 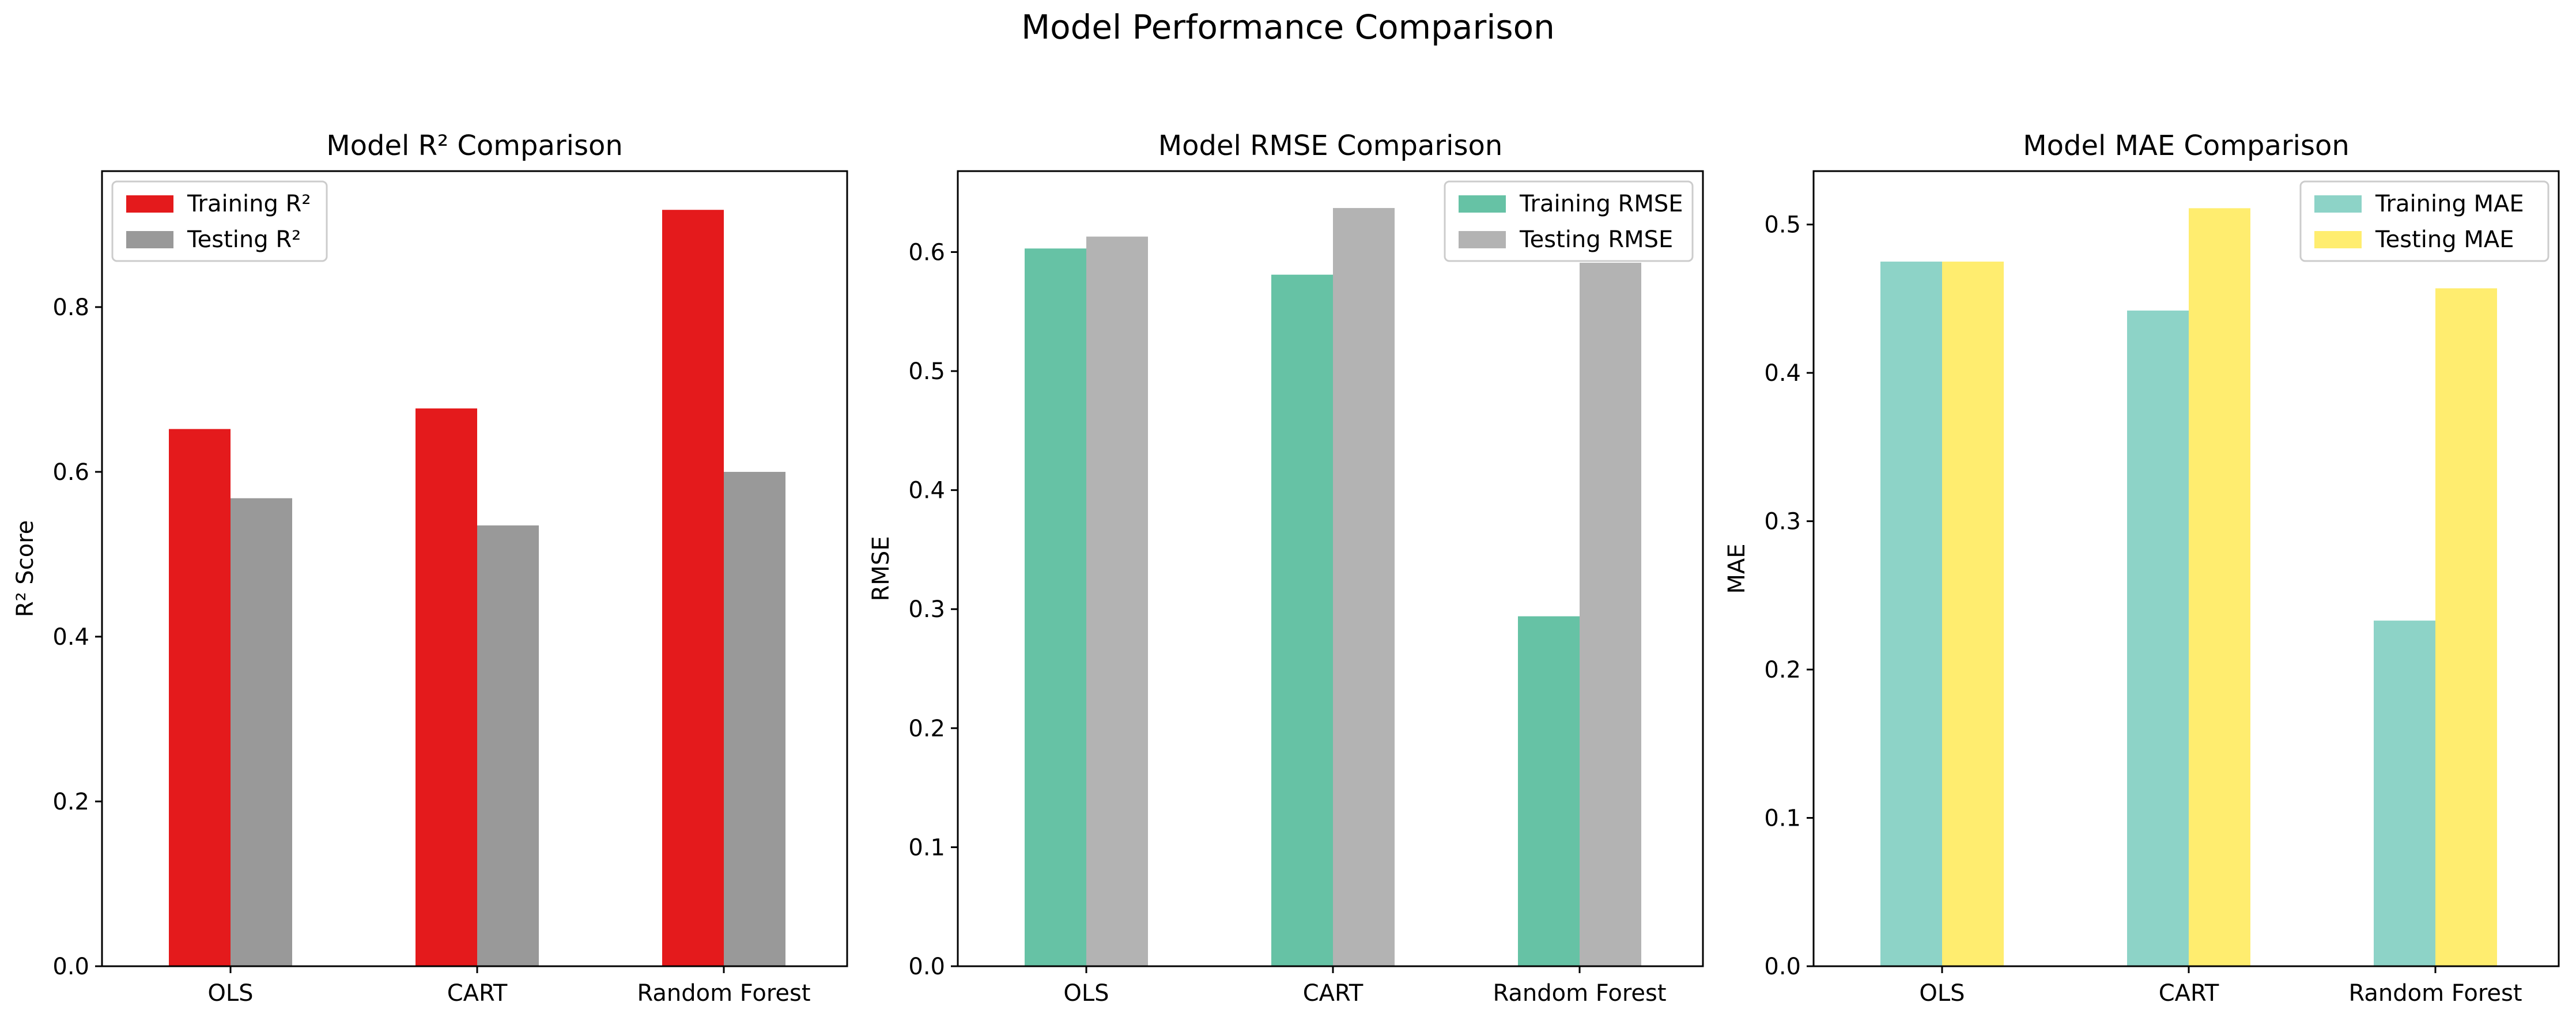 What do you see at coordinates (1601, 204) in the screenshot?
I see `legend-label: Training RMSE` at bounding box center [1601, 204].